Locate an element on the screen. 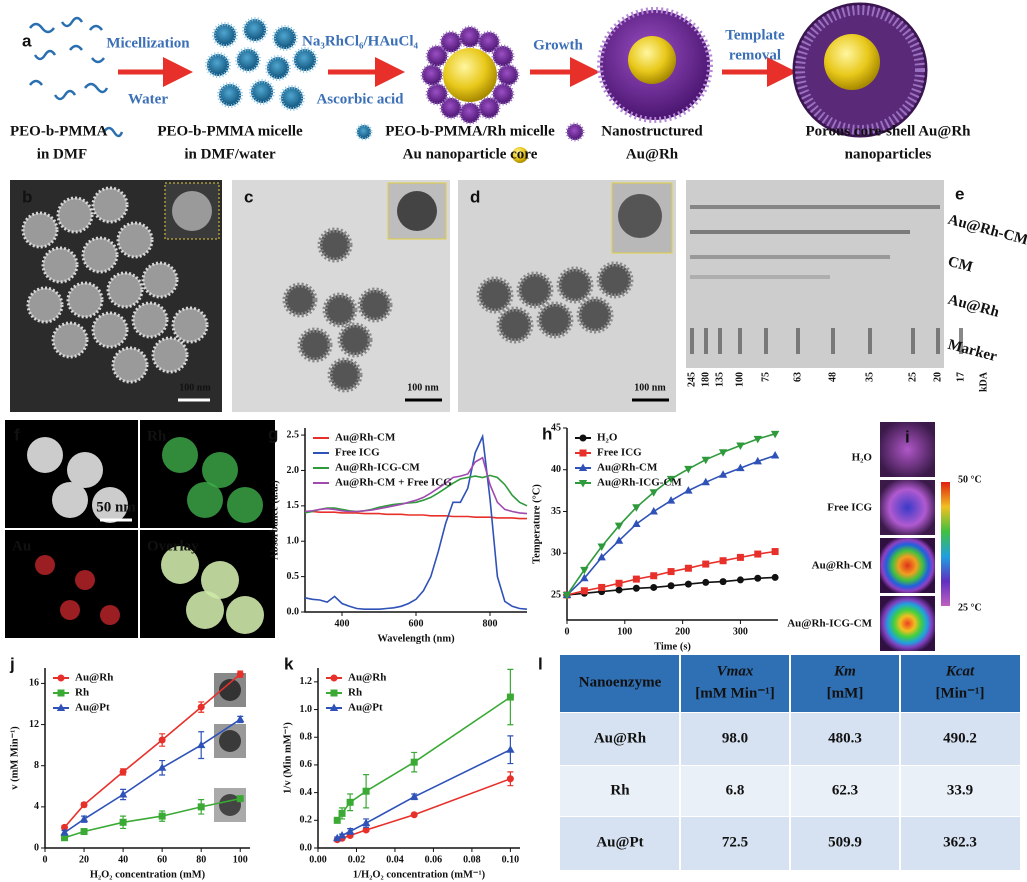 This screenshot has width=1027, height=882. y-axis-label: v (mM Min⁻¹) is located at coordinates (14, 758).